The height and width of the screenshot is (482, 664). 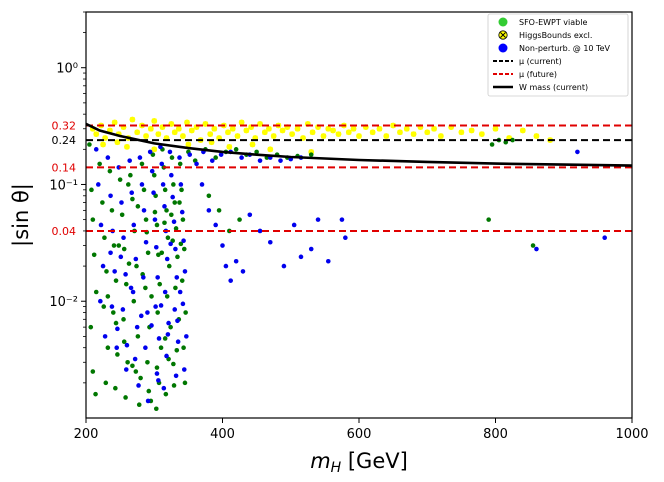 I want to click on legend-box, so click(x=558, y=55).